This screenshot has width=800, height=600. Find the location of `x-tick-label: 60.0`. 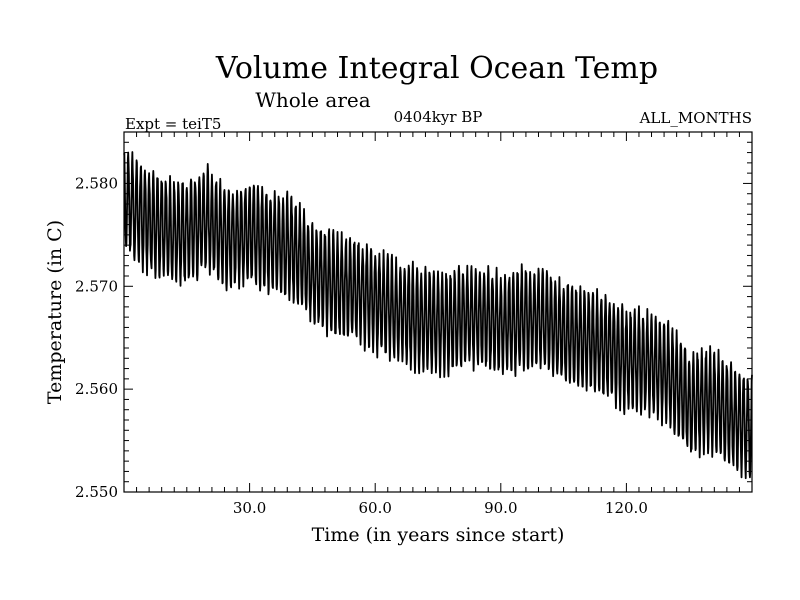

x-tick-label: 60.0 is located at coordinates (374, 508).